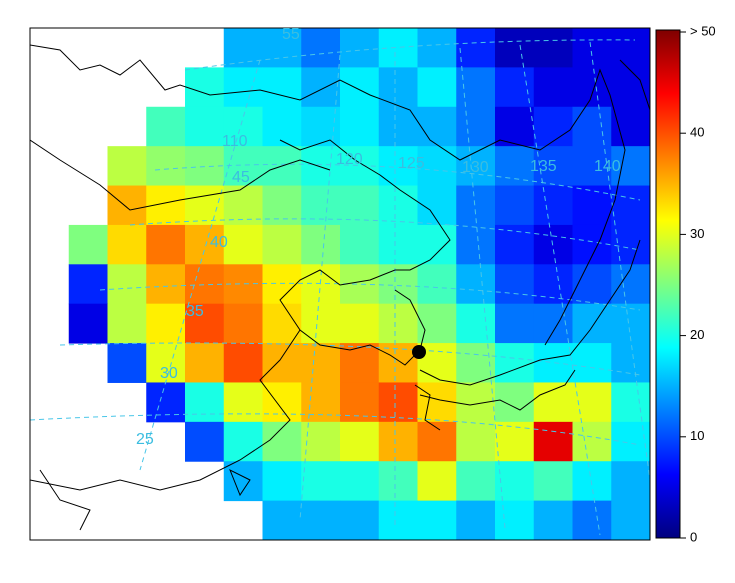 This screenshot has width=735, height=583. Describe the element at coordinates (349, 159) in the screenshot. I see `graticule-label: 120` at that location.